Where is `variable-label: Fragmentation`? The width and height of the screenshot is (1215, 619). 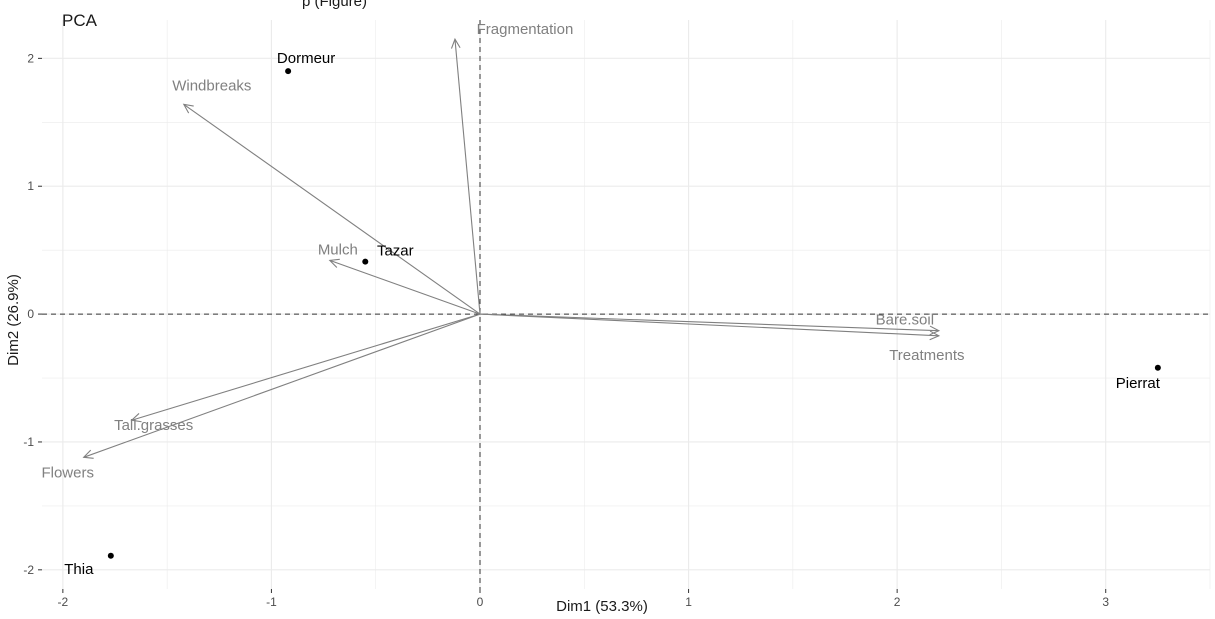 variable-label: Fragmentation is located at coordinates (525, 29).